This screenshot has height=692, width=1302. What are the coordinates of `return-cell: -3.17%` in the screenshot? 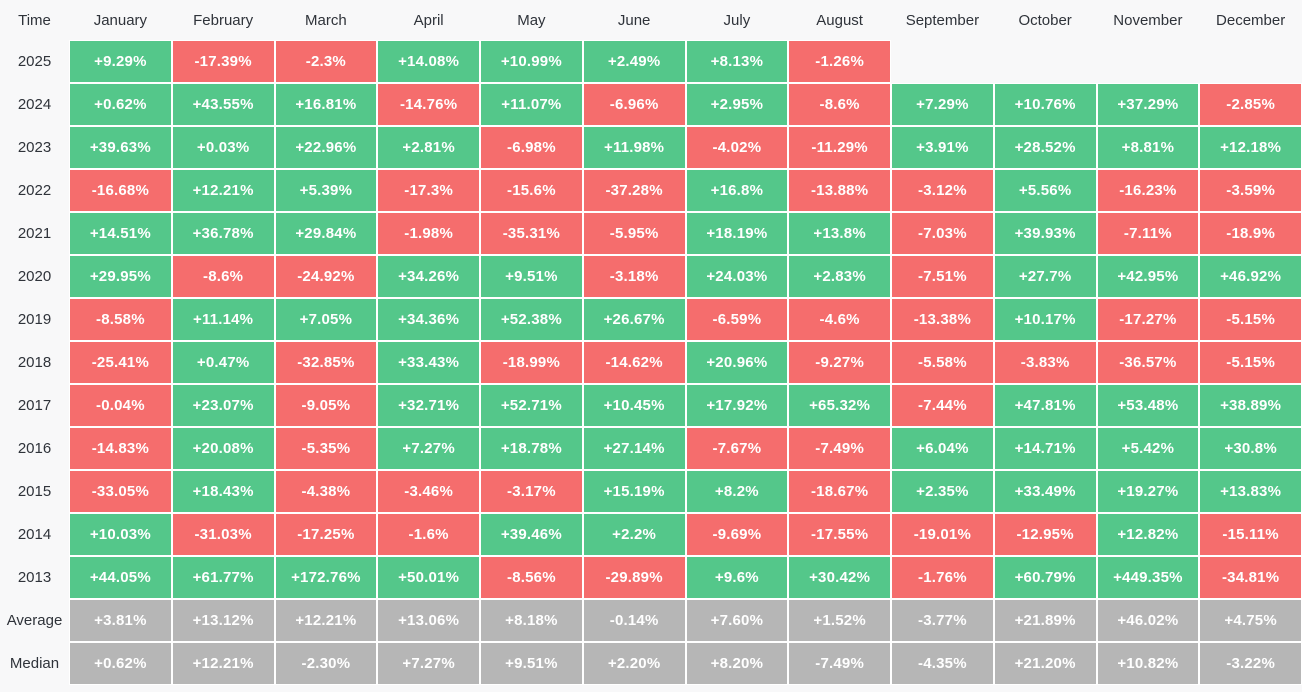 It's located at (531, 491).